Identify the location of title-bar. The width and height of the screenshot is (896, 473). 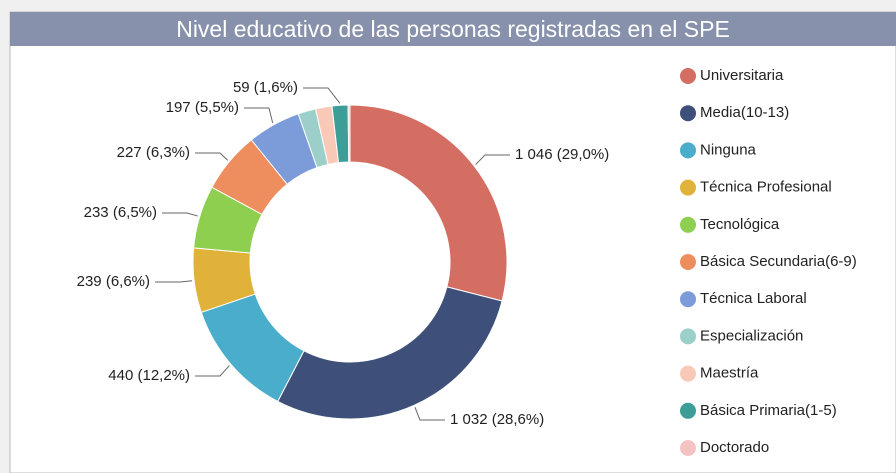
(453, 29).